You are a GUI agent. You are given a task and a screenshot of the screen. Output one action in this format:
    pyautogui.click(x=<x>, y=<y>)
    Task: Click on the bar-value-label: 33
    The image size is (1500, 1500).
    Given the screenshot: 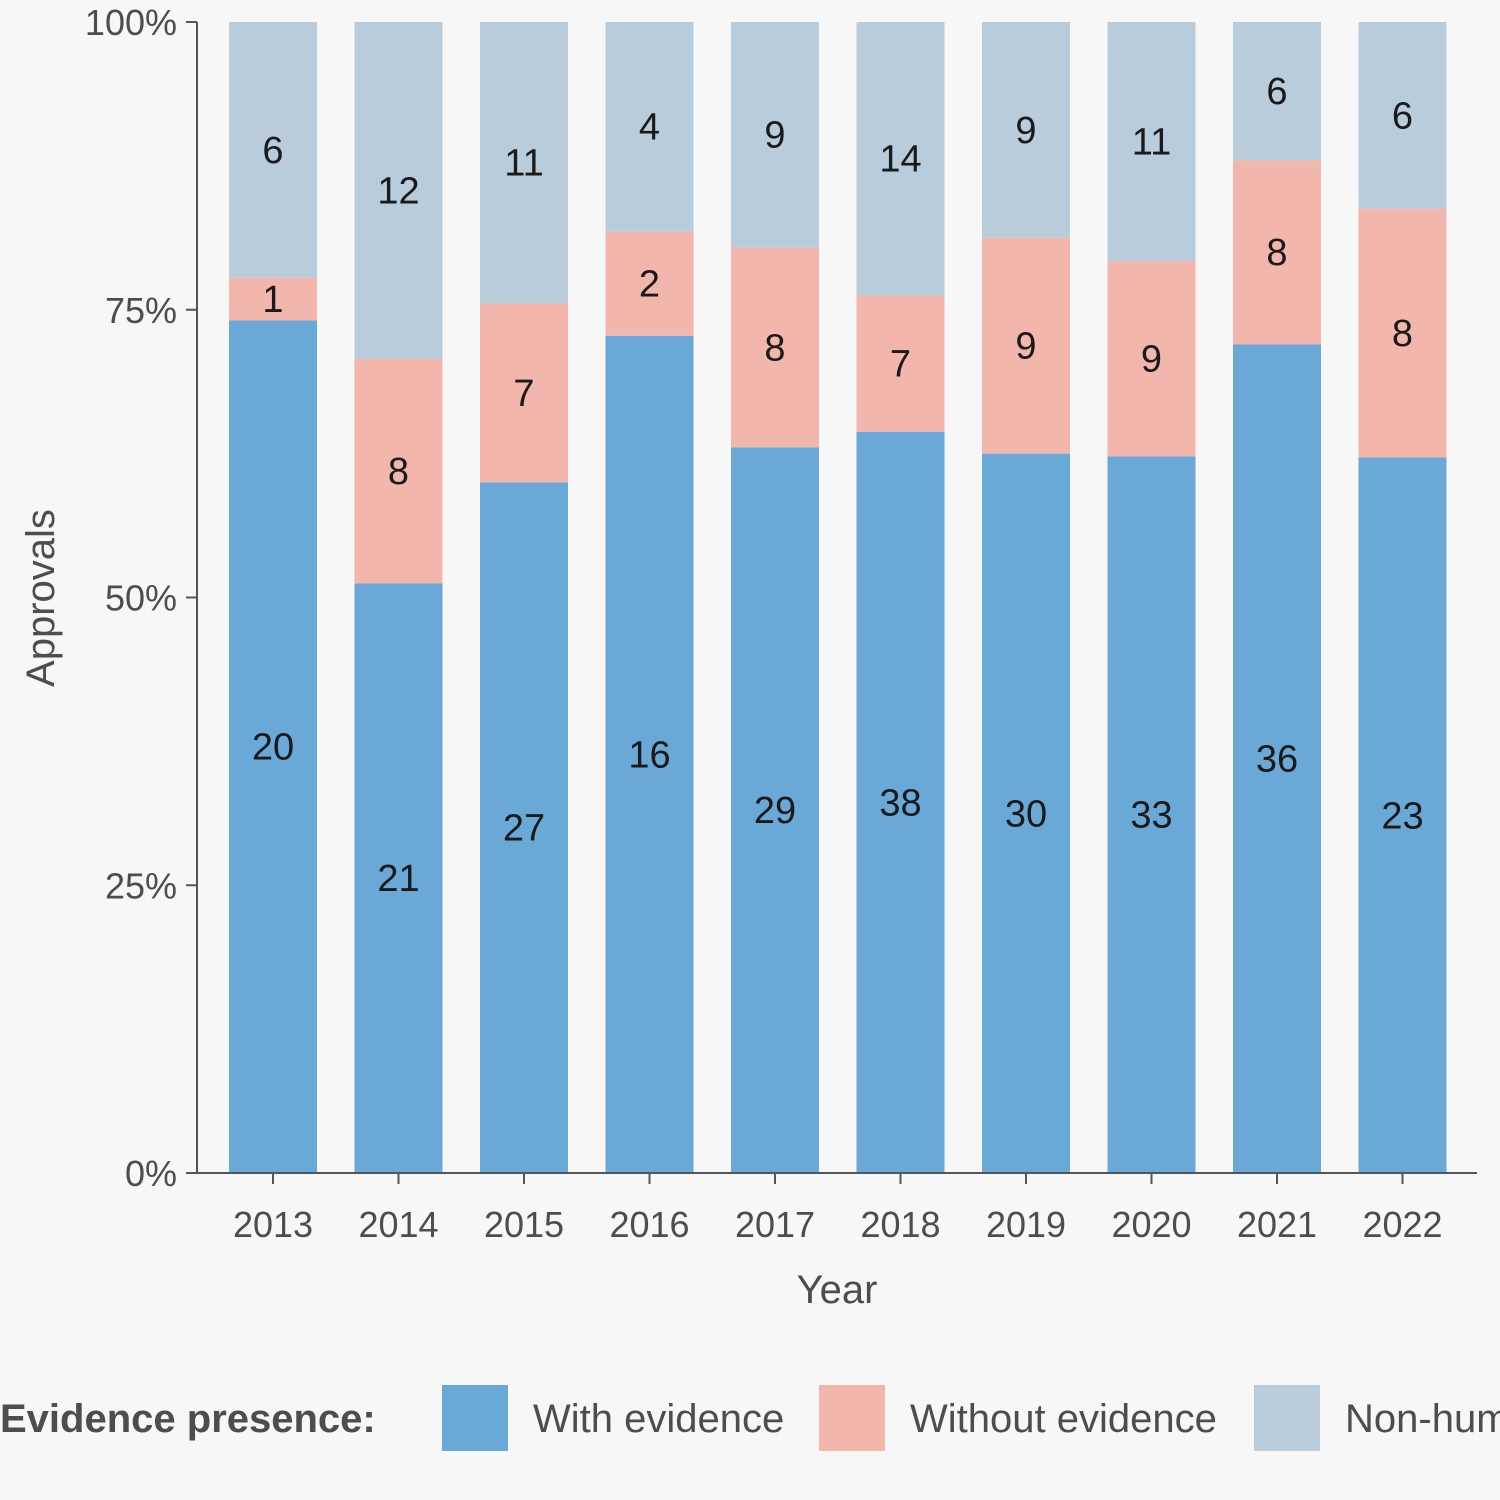 What is the action you would take?
    pyautogui.click(x=1151, y=816)
    